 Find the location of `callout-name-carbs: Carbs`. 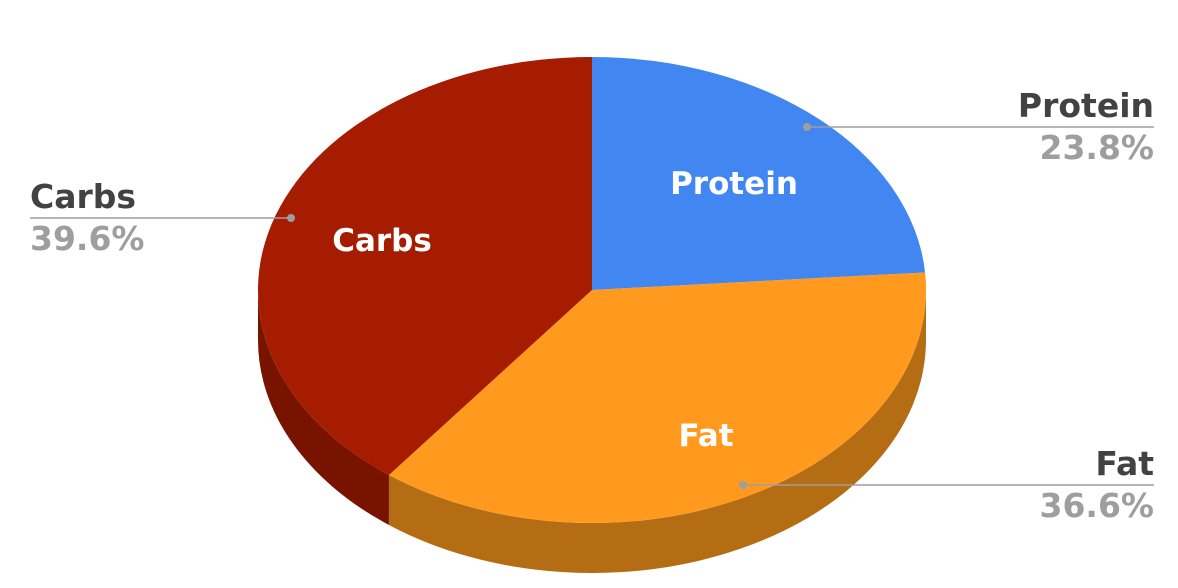

callout-name-carbs: Carbs is located at coordinates (83, 196).